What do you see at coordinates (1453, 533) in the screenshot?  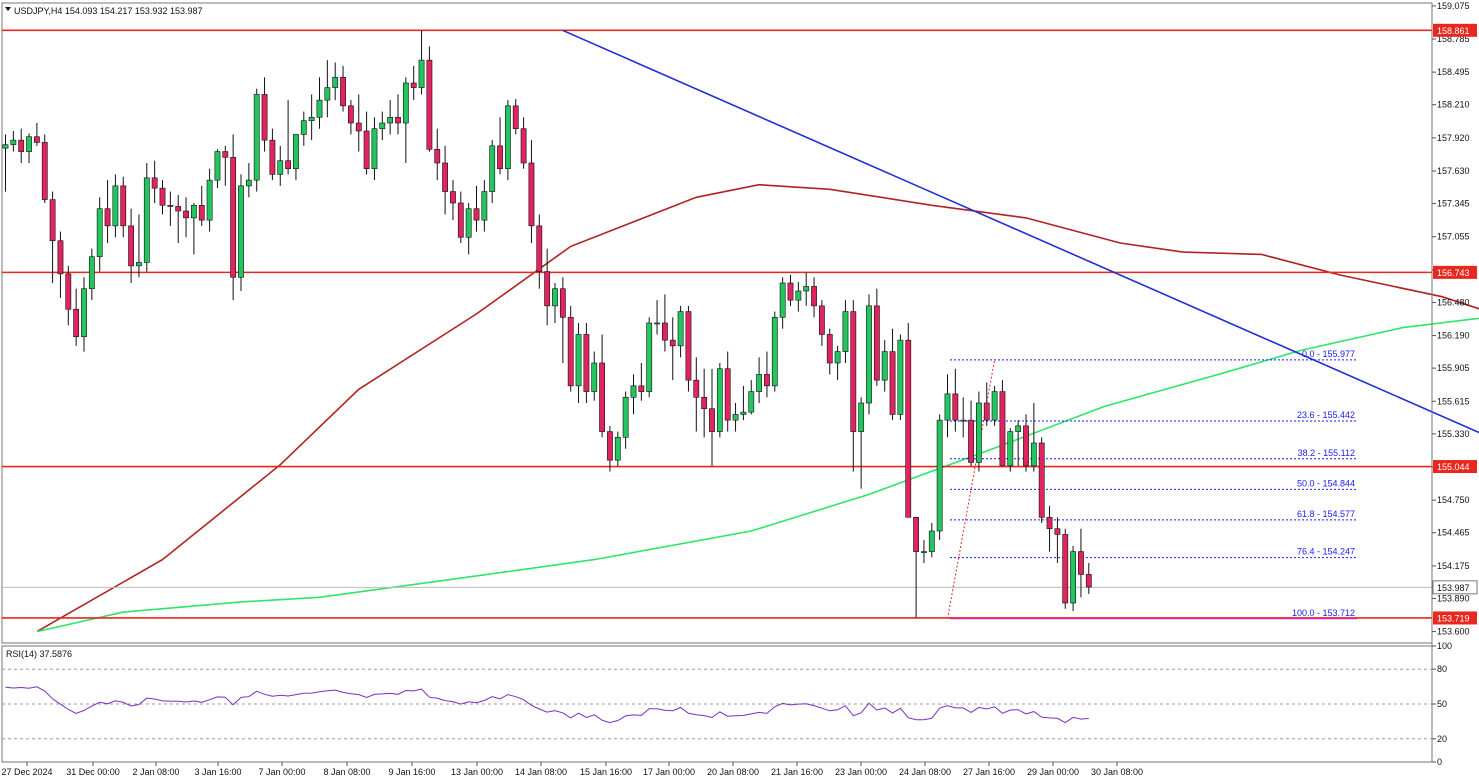 I see `price-tick-label: 154.465` at bounding box center [1453, 533].